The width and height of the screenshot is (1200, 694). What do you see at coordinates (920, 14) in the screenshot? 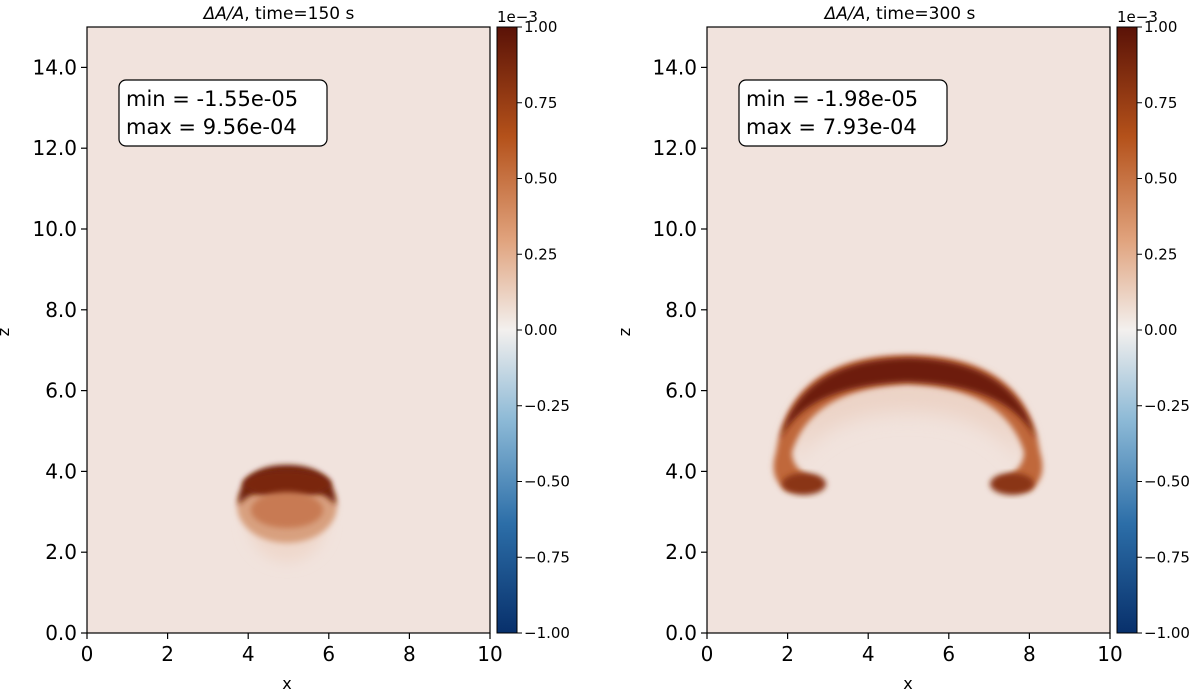
I see `title-text: , time=300 s` at bounding box center [920, 14].